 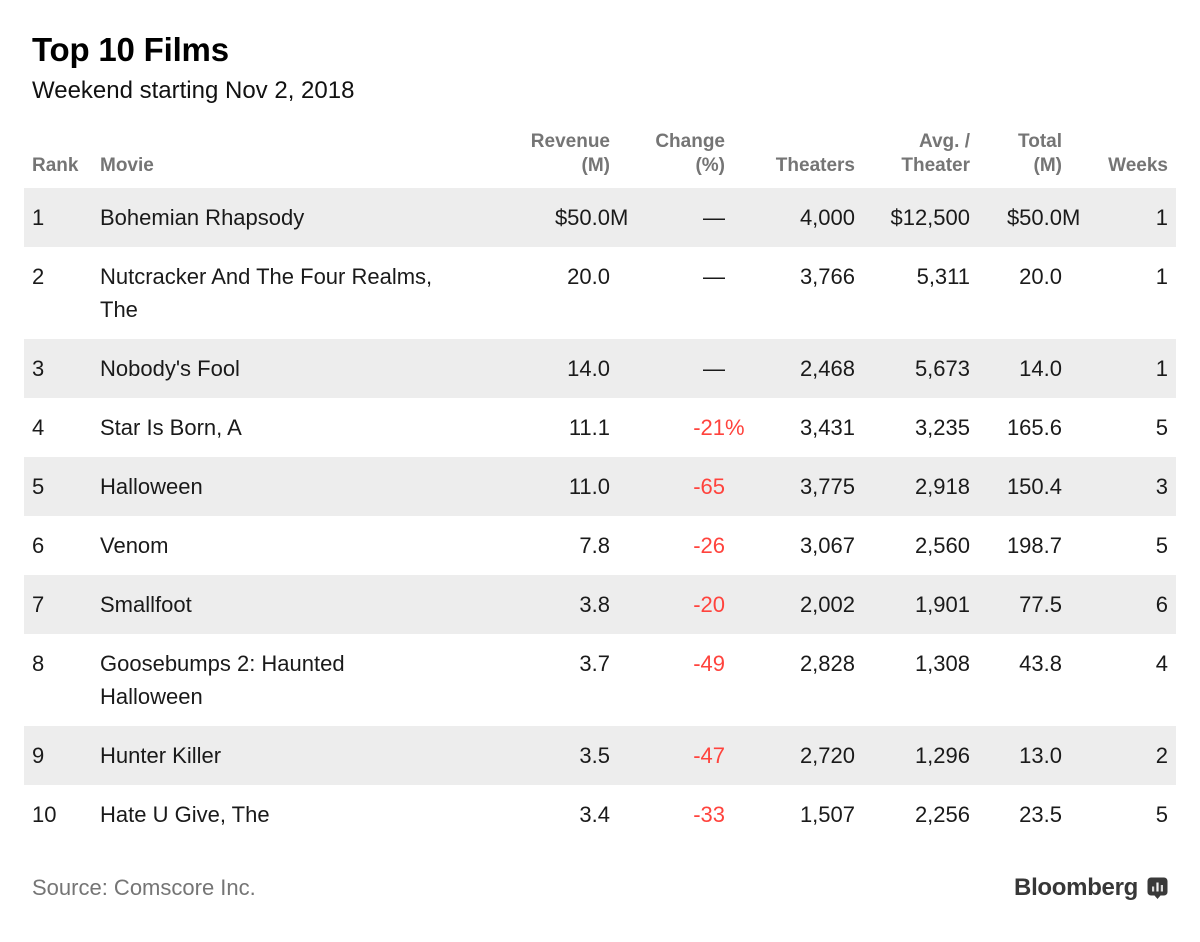 What do you see at coordinates (1157, 888) in the screenshot?
I see `bloomberg-chart-icon` at bounding box center [1157, 888].